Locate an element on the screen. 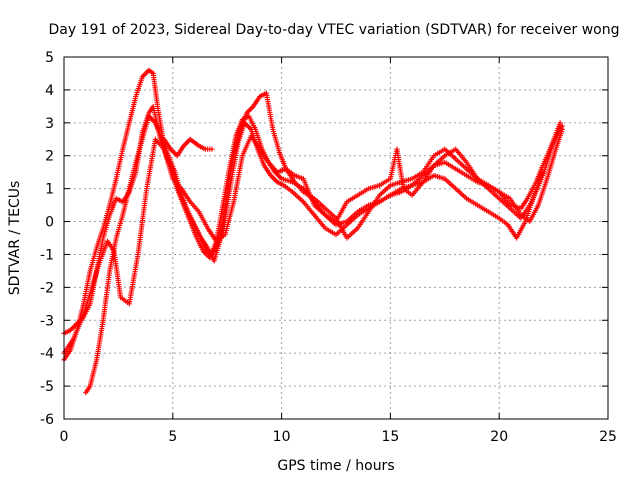 Image resolution: width=640 pixels, height=480 pixels. y-tick-label: -6 is located at coordinates (47, 420).